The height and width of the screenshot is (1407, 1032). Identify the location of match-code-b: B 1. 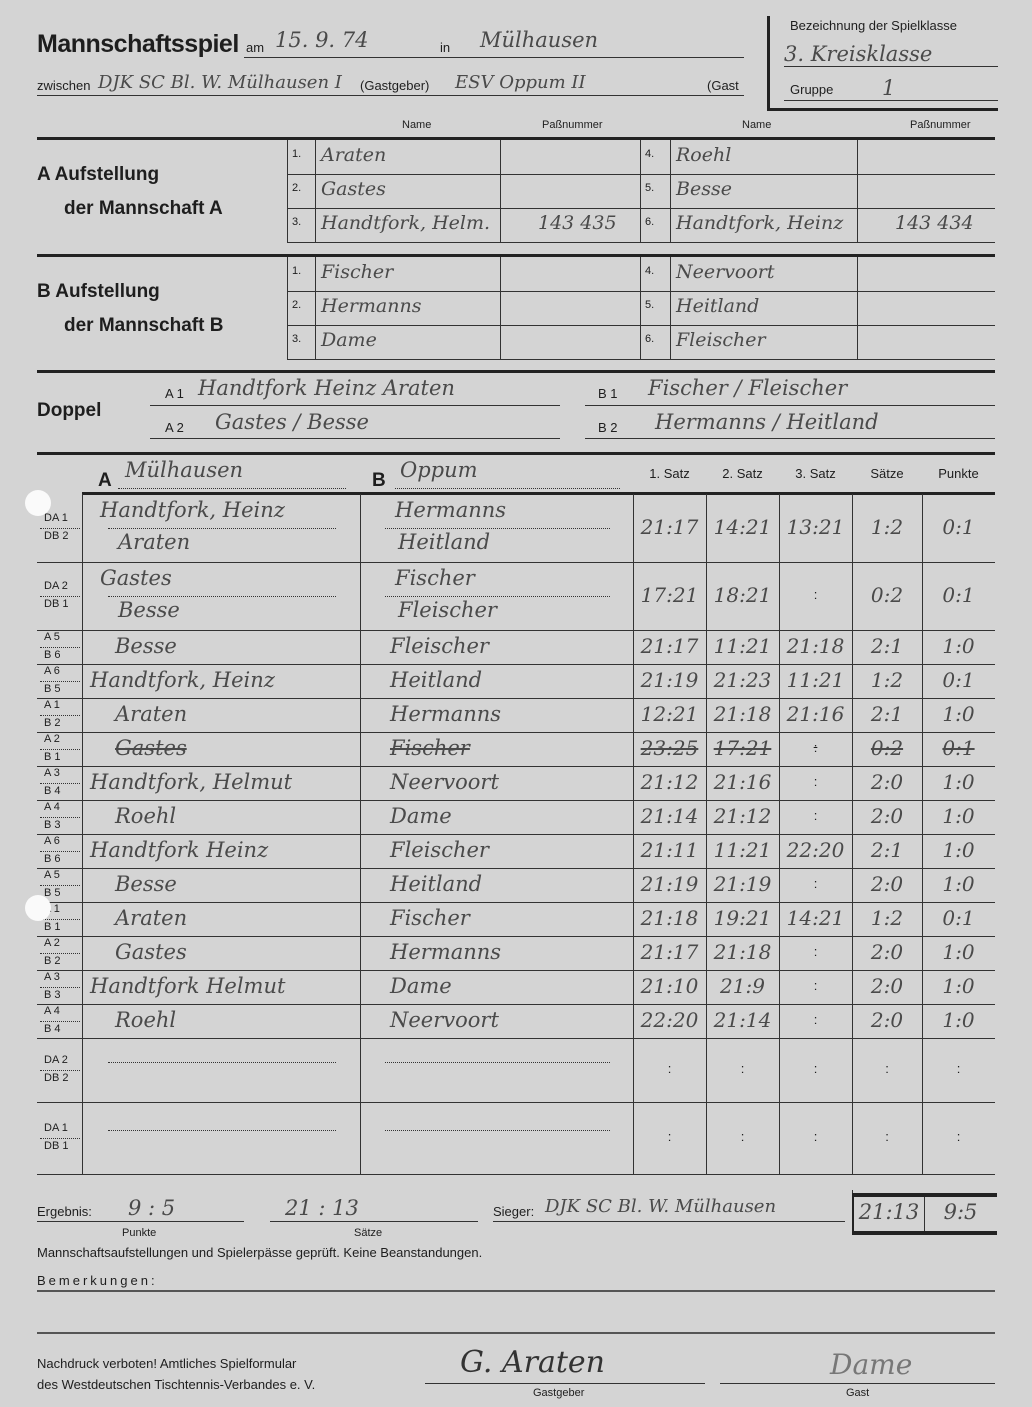
(52, 757).